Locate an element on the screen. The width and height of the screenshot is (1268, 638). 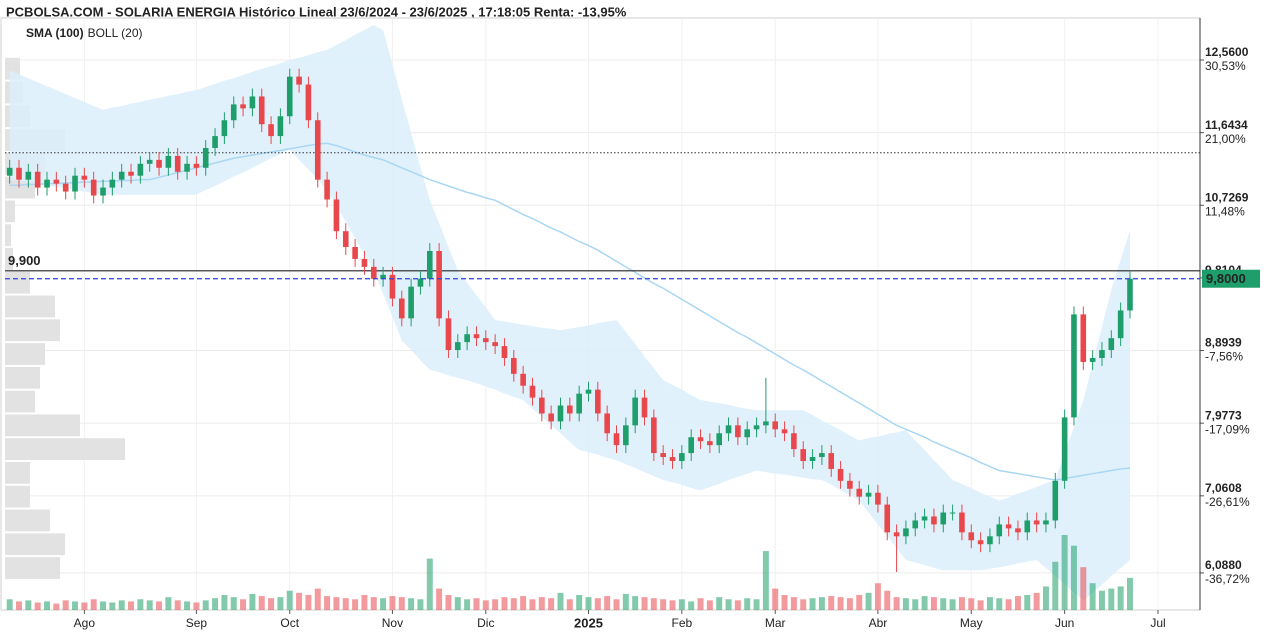
last-price-box is located at coordinates (1231, 278).